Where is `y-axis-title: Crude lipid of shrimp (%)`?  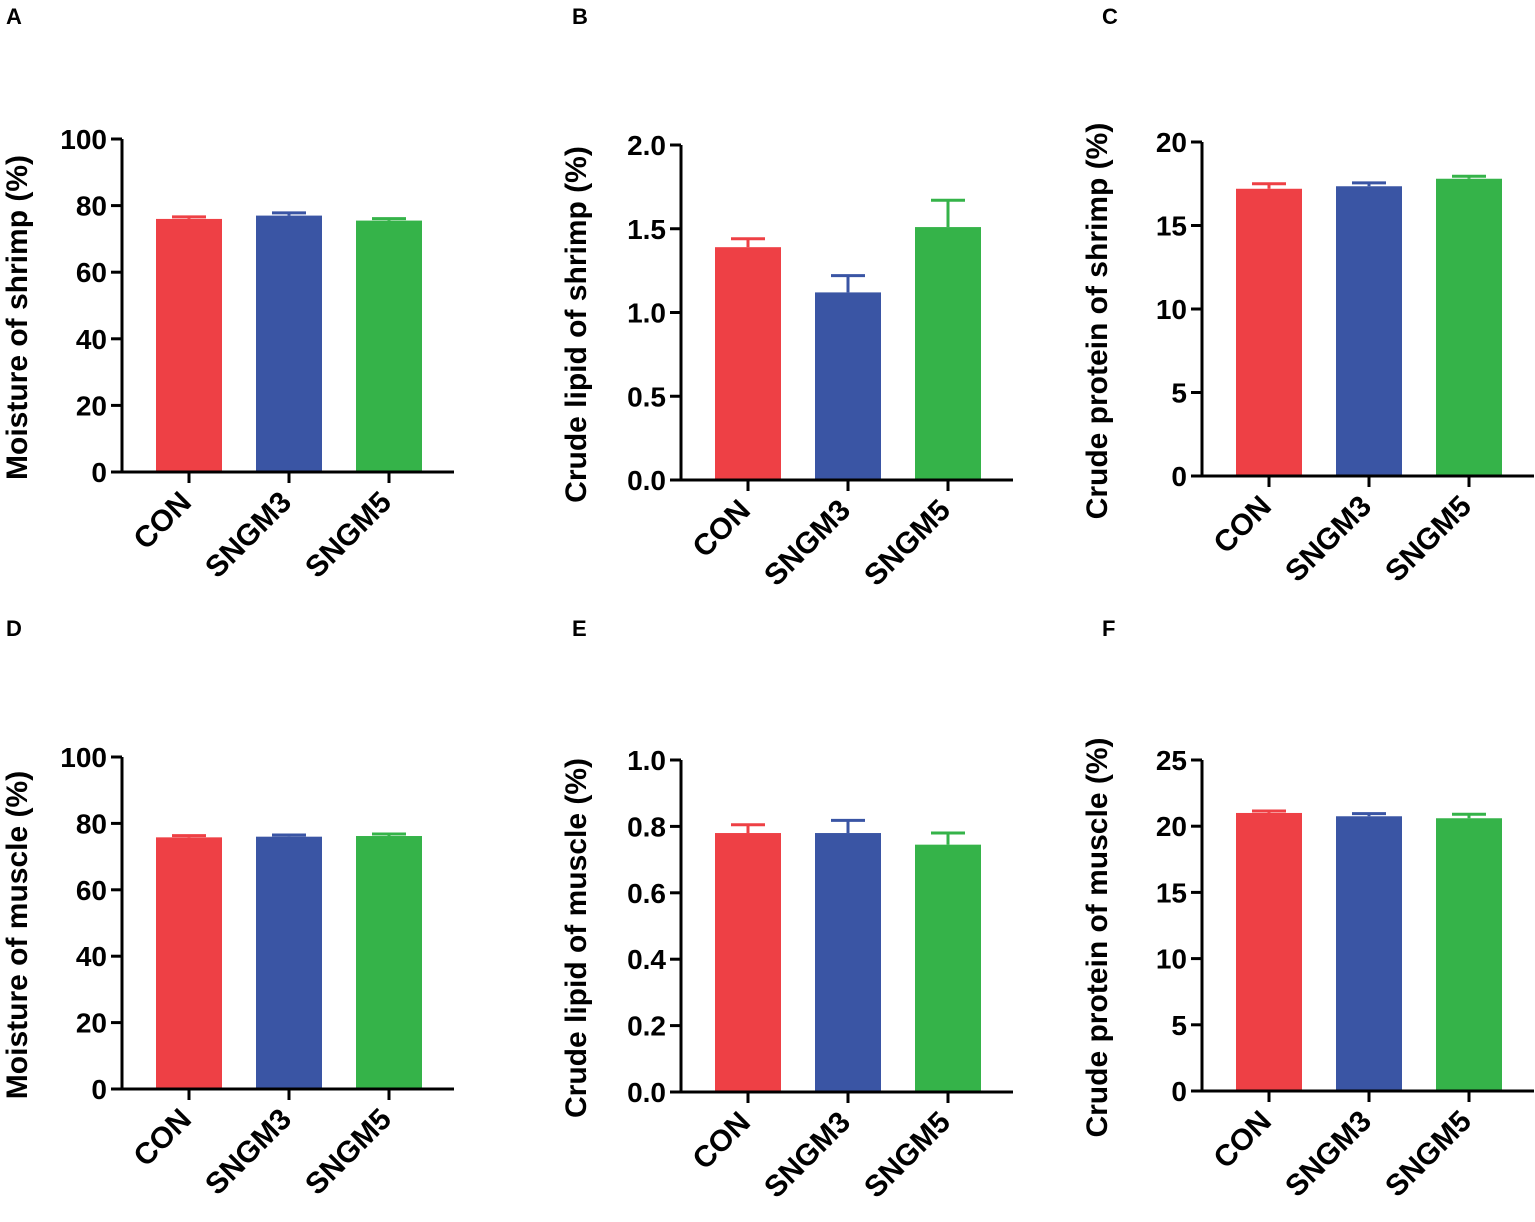 y-axis-title: Crude lipid of shrimp (%) is located at coordinates (576, 324).